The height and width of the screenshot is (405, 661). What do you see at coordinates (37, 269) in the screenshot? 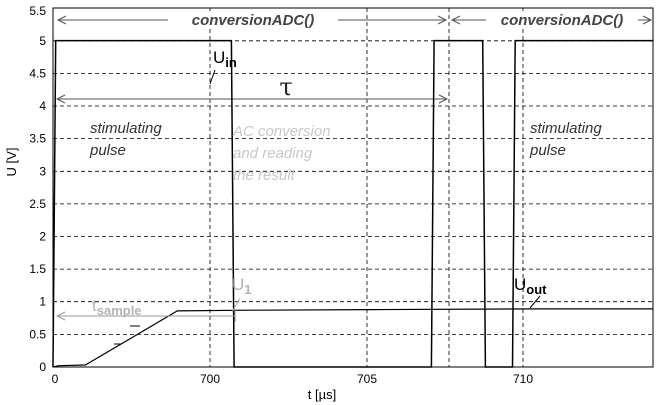
I see `y-tick-label: 1.5` at bounding box center [37, 269].